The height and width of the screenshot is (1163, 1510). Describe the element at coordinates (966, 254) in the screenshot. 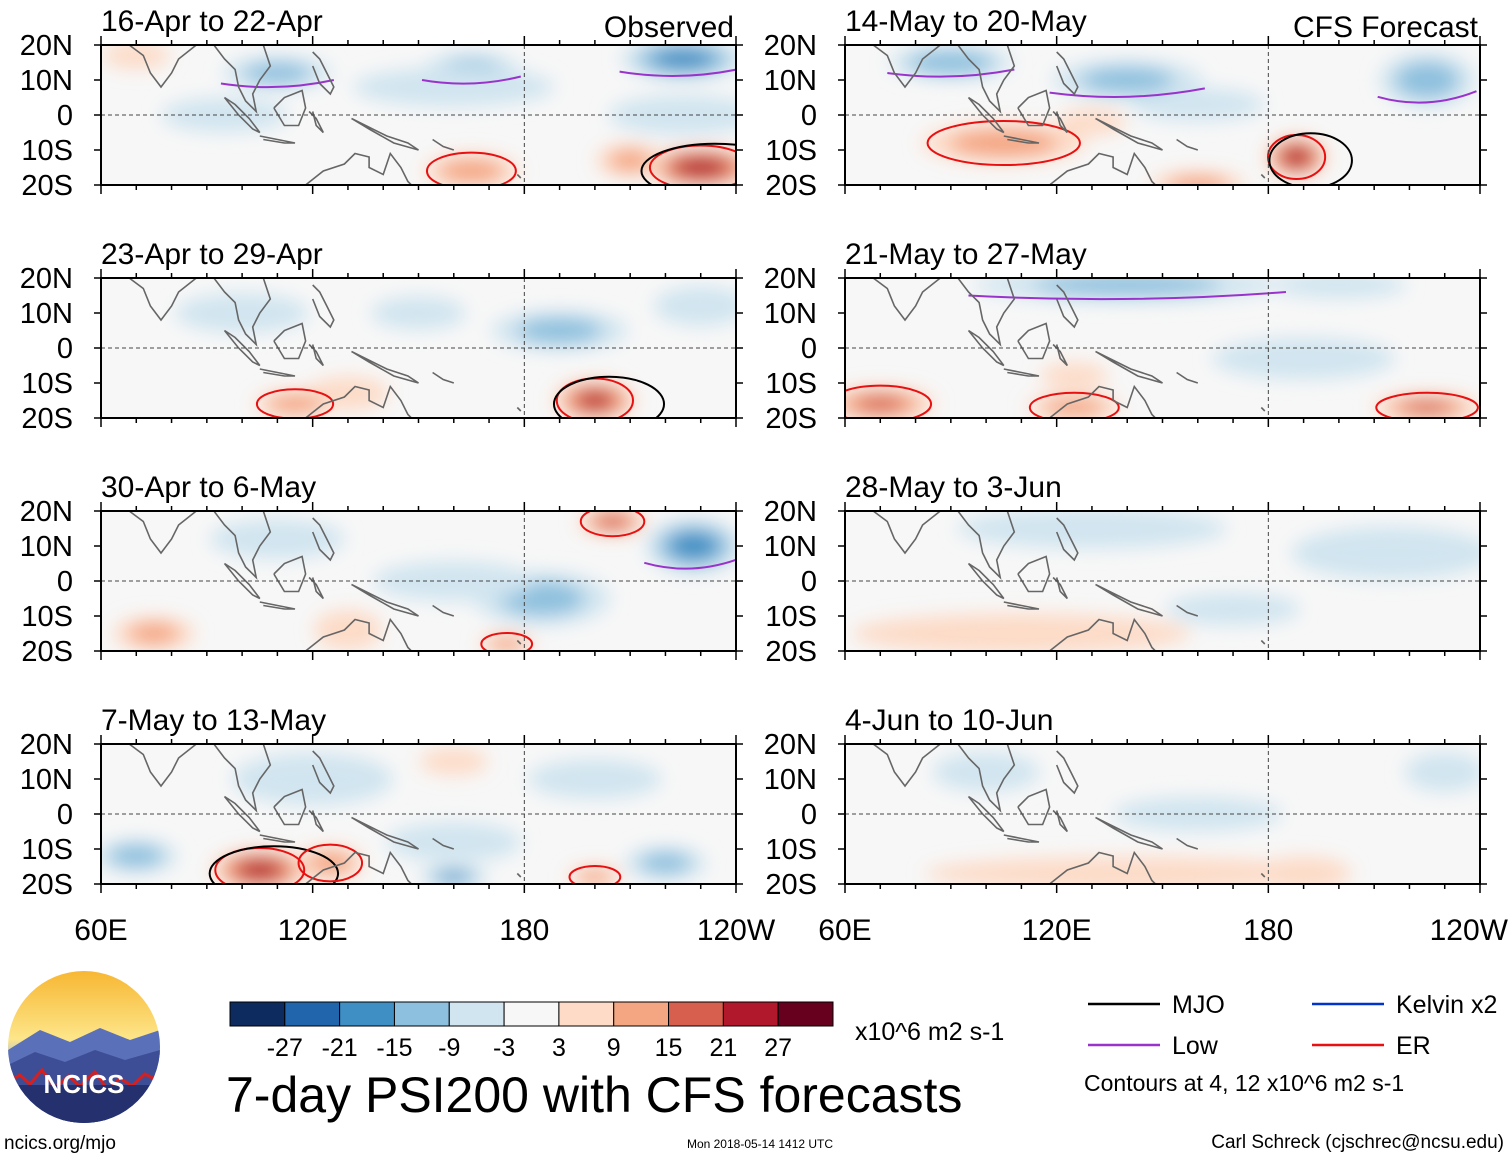

I see `panel-period: 21-May to 27-May` at that location.